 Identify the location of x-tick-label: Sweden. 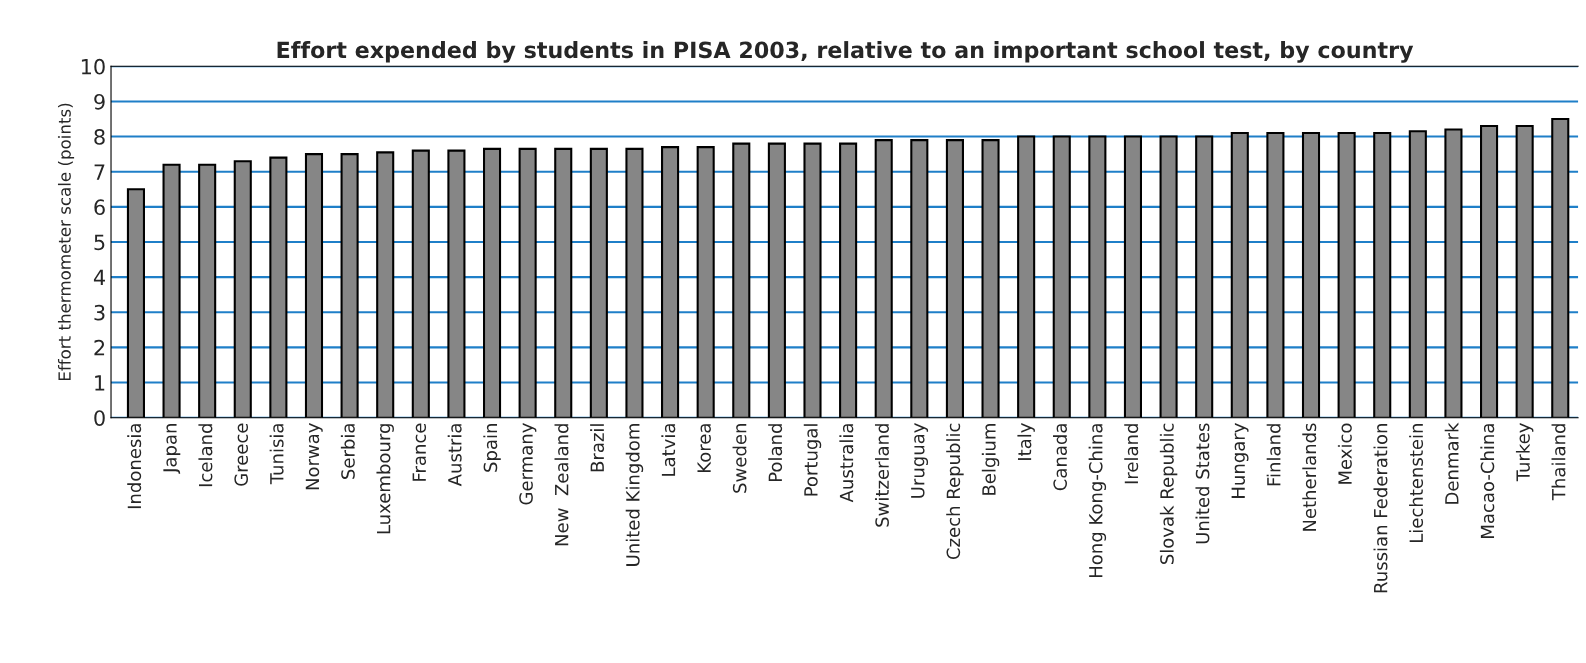
(739, 458).